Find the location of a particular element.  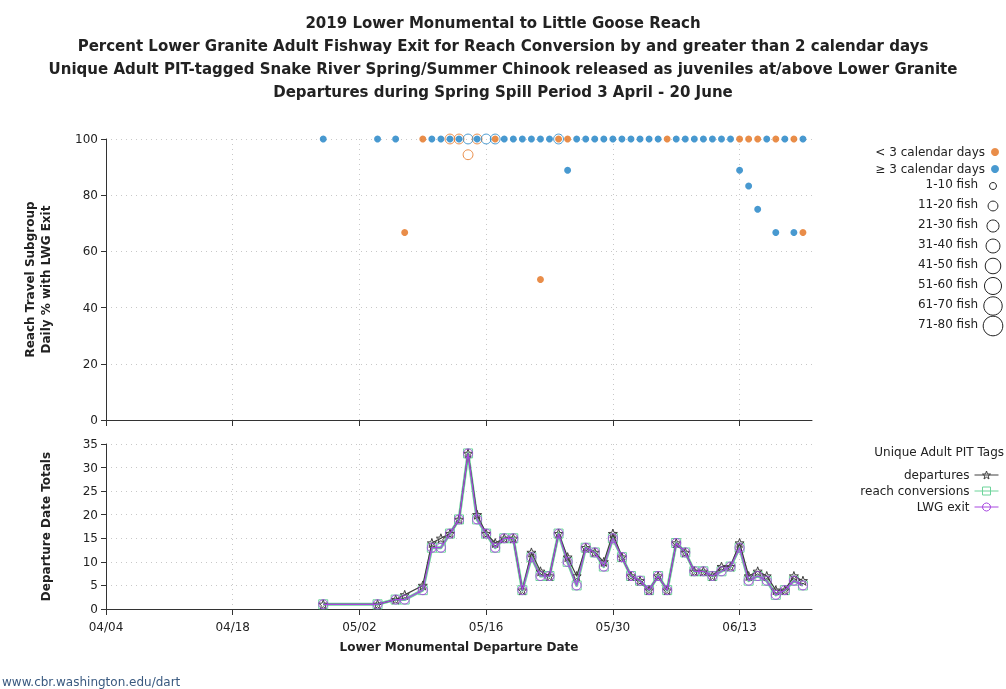

x-tick-label: 05/30 is located at coordinates (613, 627).